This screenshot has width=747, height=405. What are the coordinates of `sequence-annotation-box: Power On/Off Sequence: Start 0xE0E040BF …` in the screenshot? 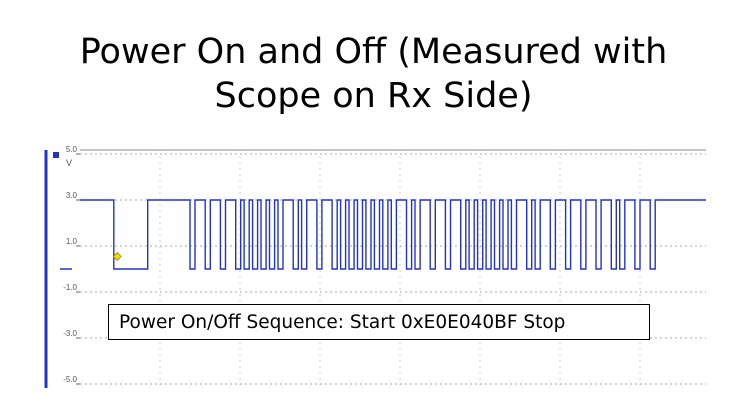 It's located at (379, 322).